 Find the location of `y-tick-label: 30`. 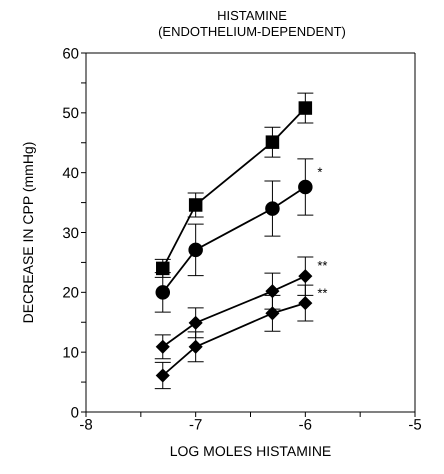

y-tick-label: 30 is located at coordinates (70, 233).